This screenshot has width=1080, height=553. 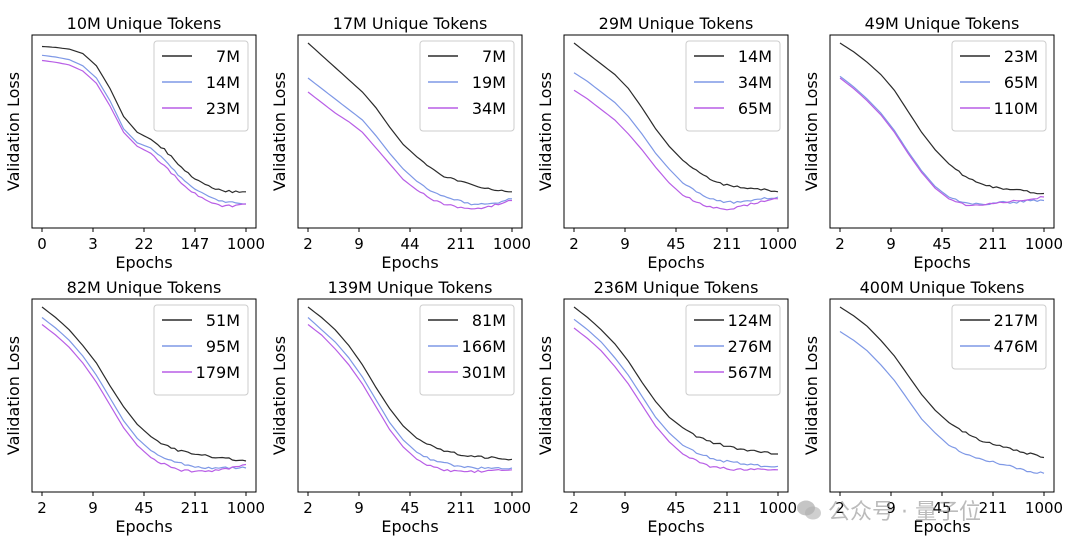 I want to click on legend-label: 51M, so click(x=223, y=320).